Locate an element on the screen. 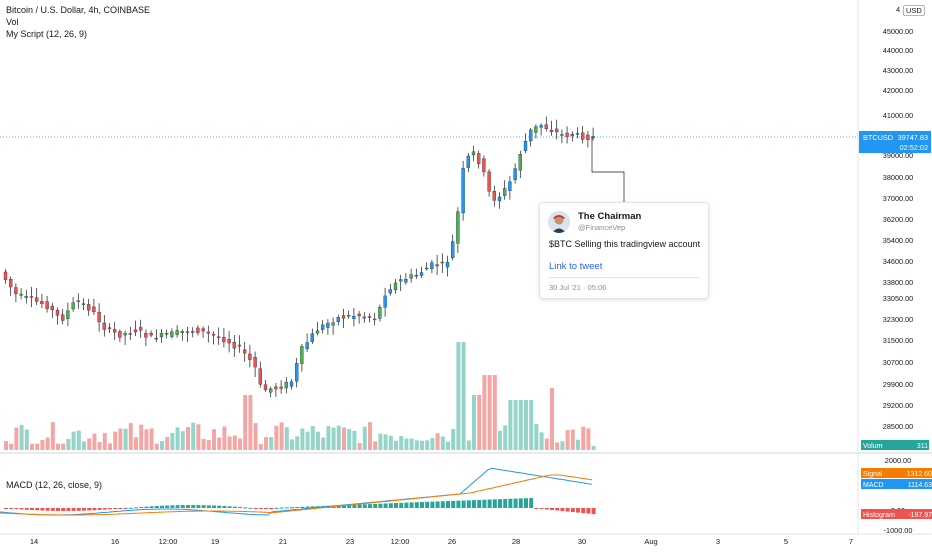 The height and width of the screenshot is (555, 932). volume-legend: Vol is located at coordinates (12, 22).